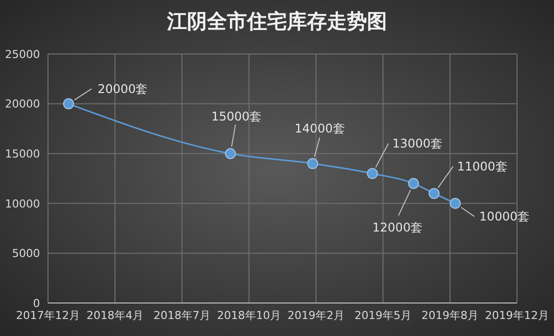  I want to click on data-label: 15000套, so click(236, 117).